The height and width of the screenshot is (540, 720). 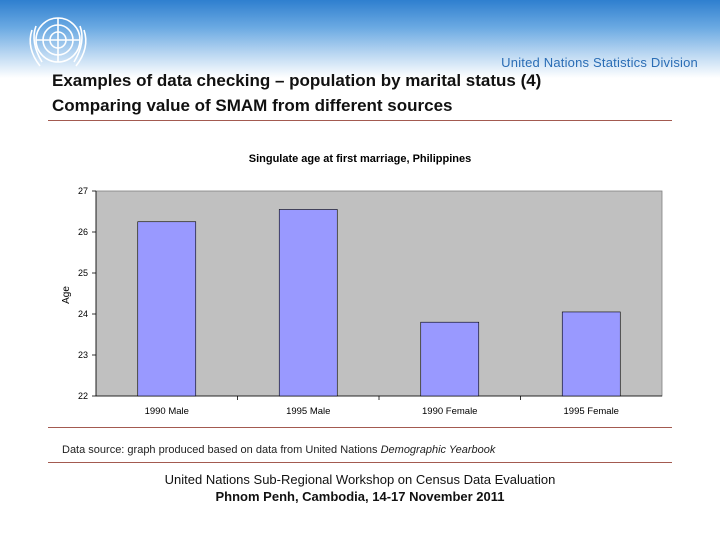 What do you see at coordinates (58, 42) in the screenshot?
I see `un-emblem-icon` at bounding box center [58, 42].